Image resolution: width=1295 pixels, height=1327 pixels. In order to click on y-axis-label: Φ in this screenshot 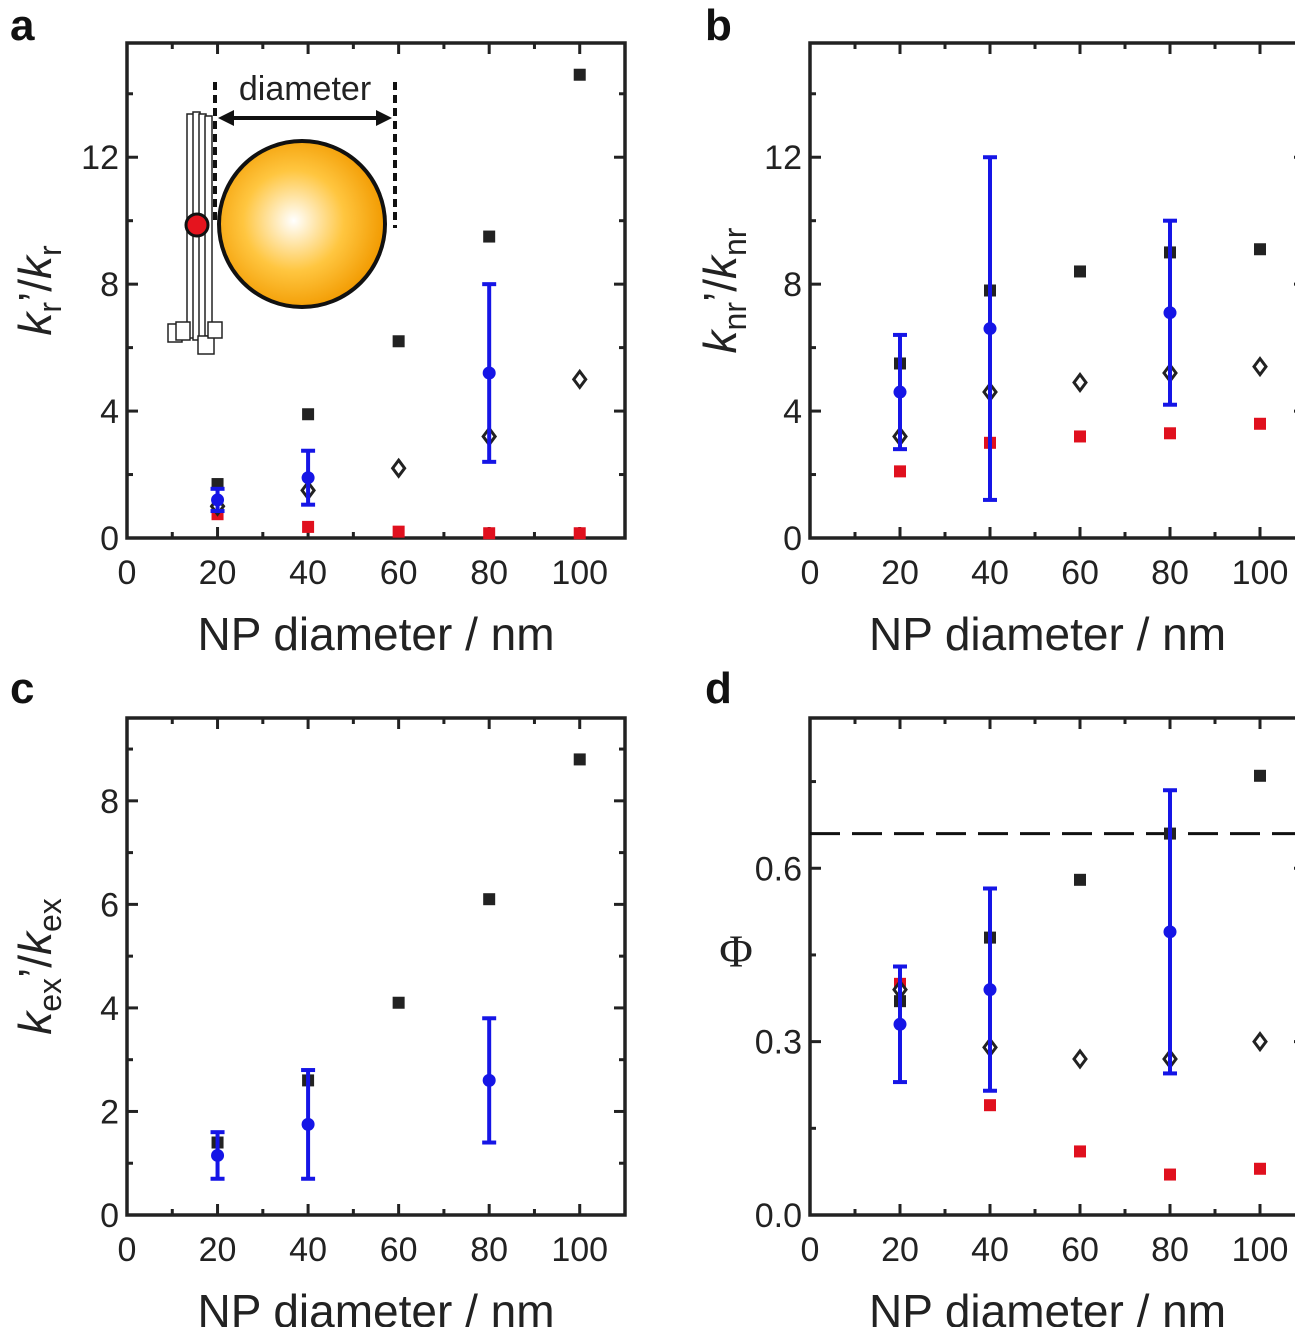, I will do `click(736, 951)`.